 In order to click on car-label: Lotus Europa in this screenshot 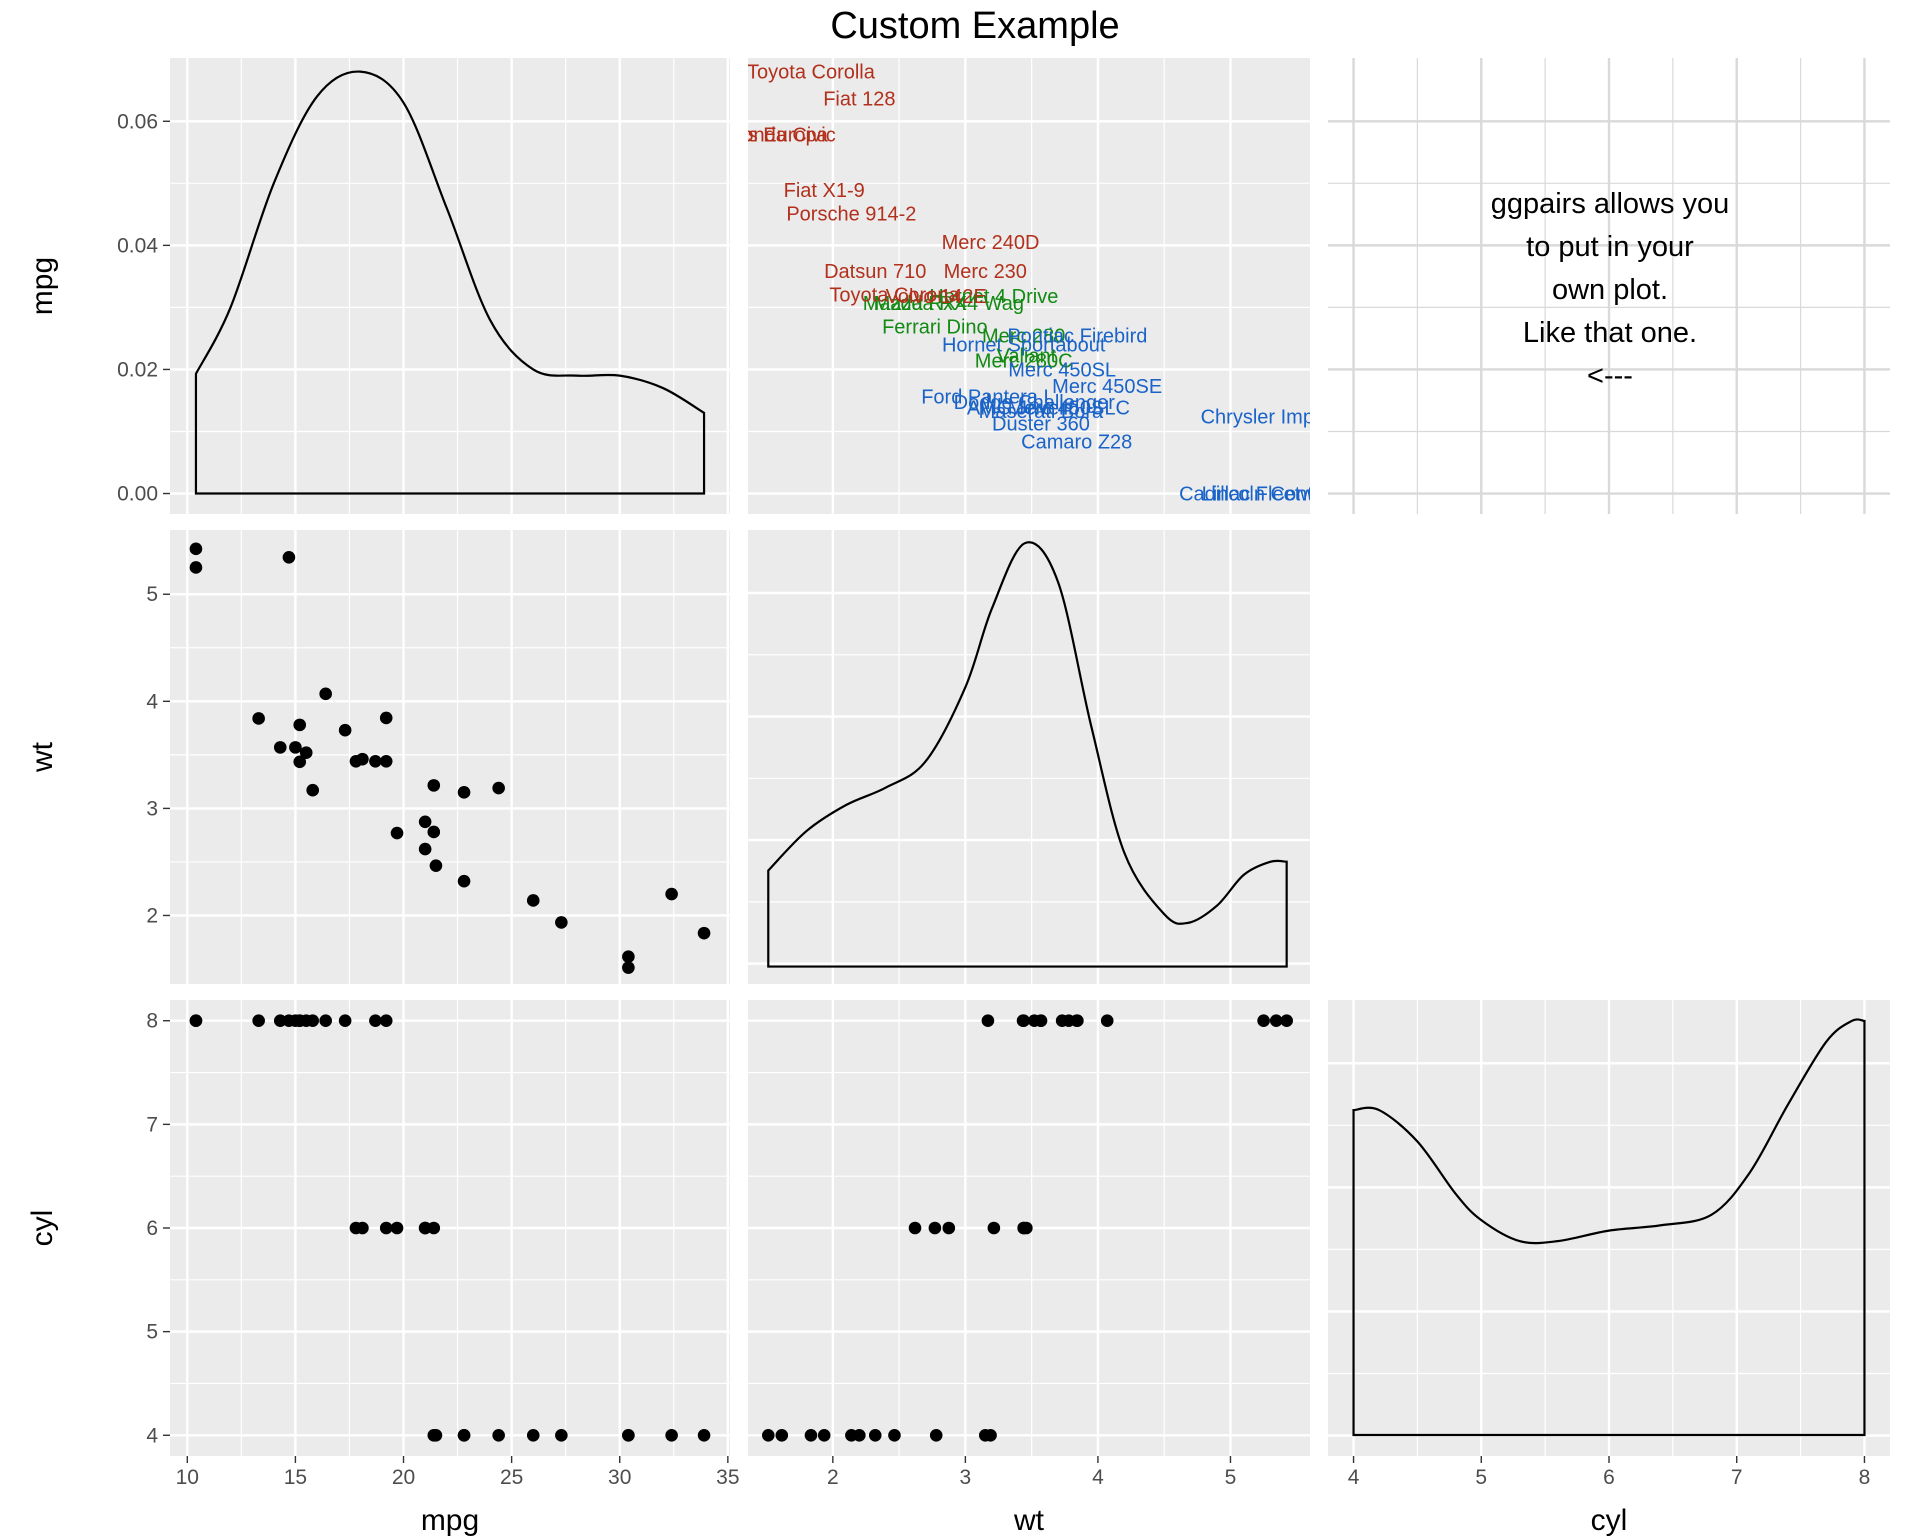, I will do `click(769, 135)`.